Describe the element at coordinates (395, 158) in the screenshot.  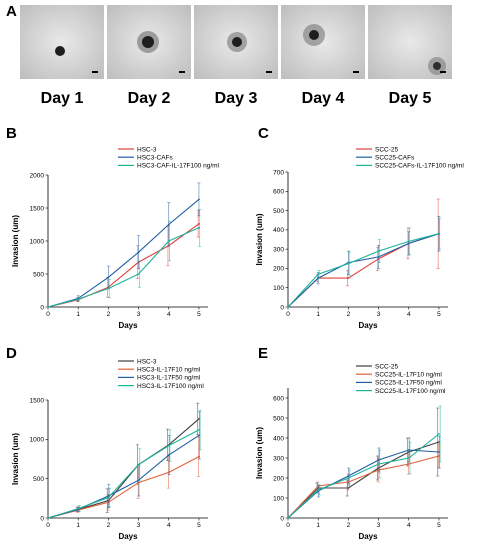
I see `legend-label: SCC25-CAFs` at that location.